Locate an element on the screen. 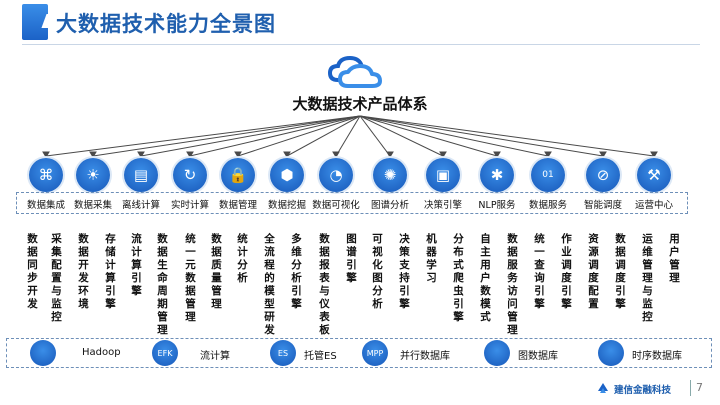 The width and height of the screenshot is (720, 405). module-label: 实时计算 is located at coordinates (190, 205).